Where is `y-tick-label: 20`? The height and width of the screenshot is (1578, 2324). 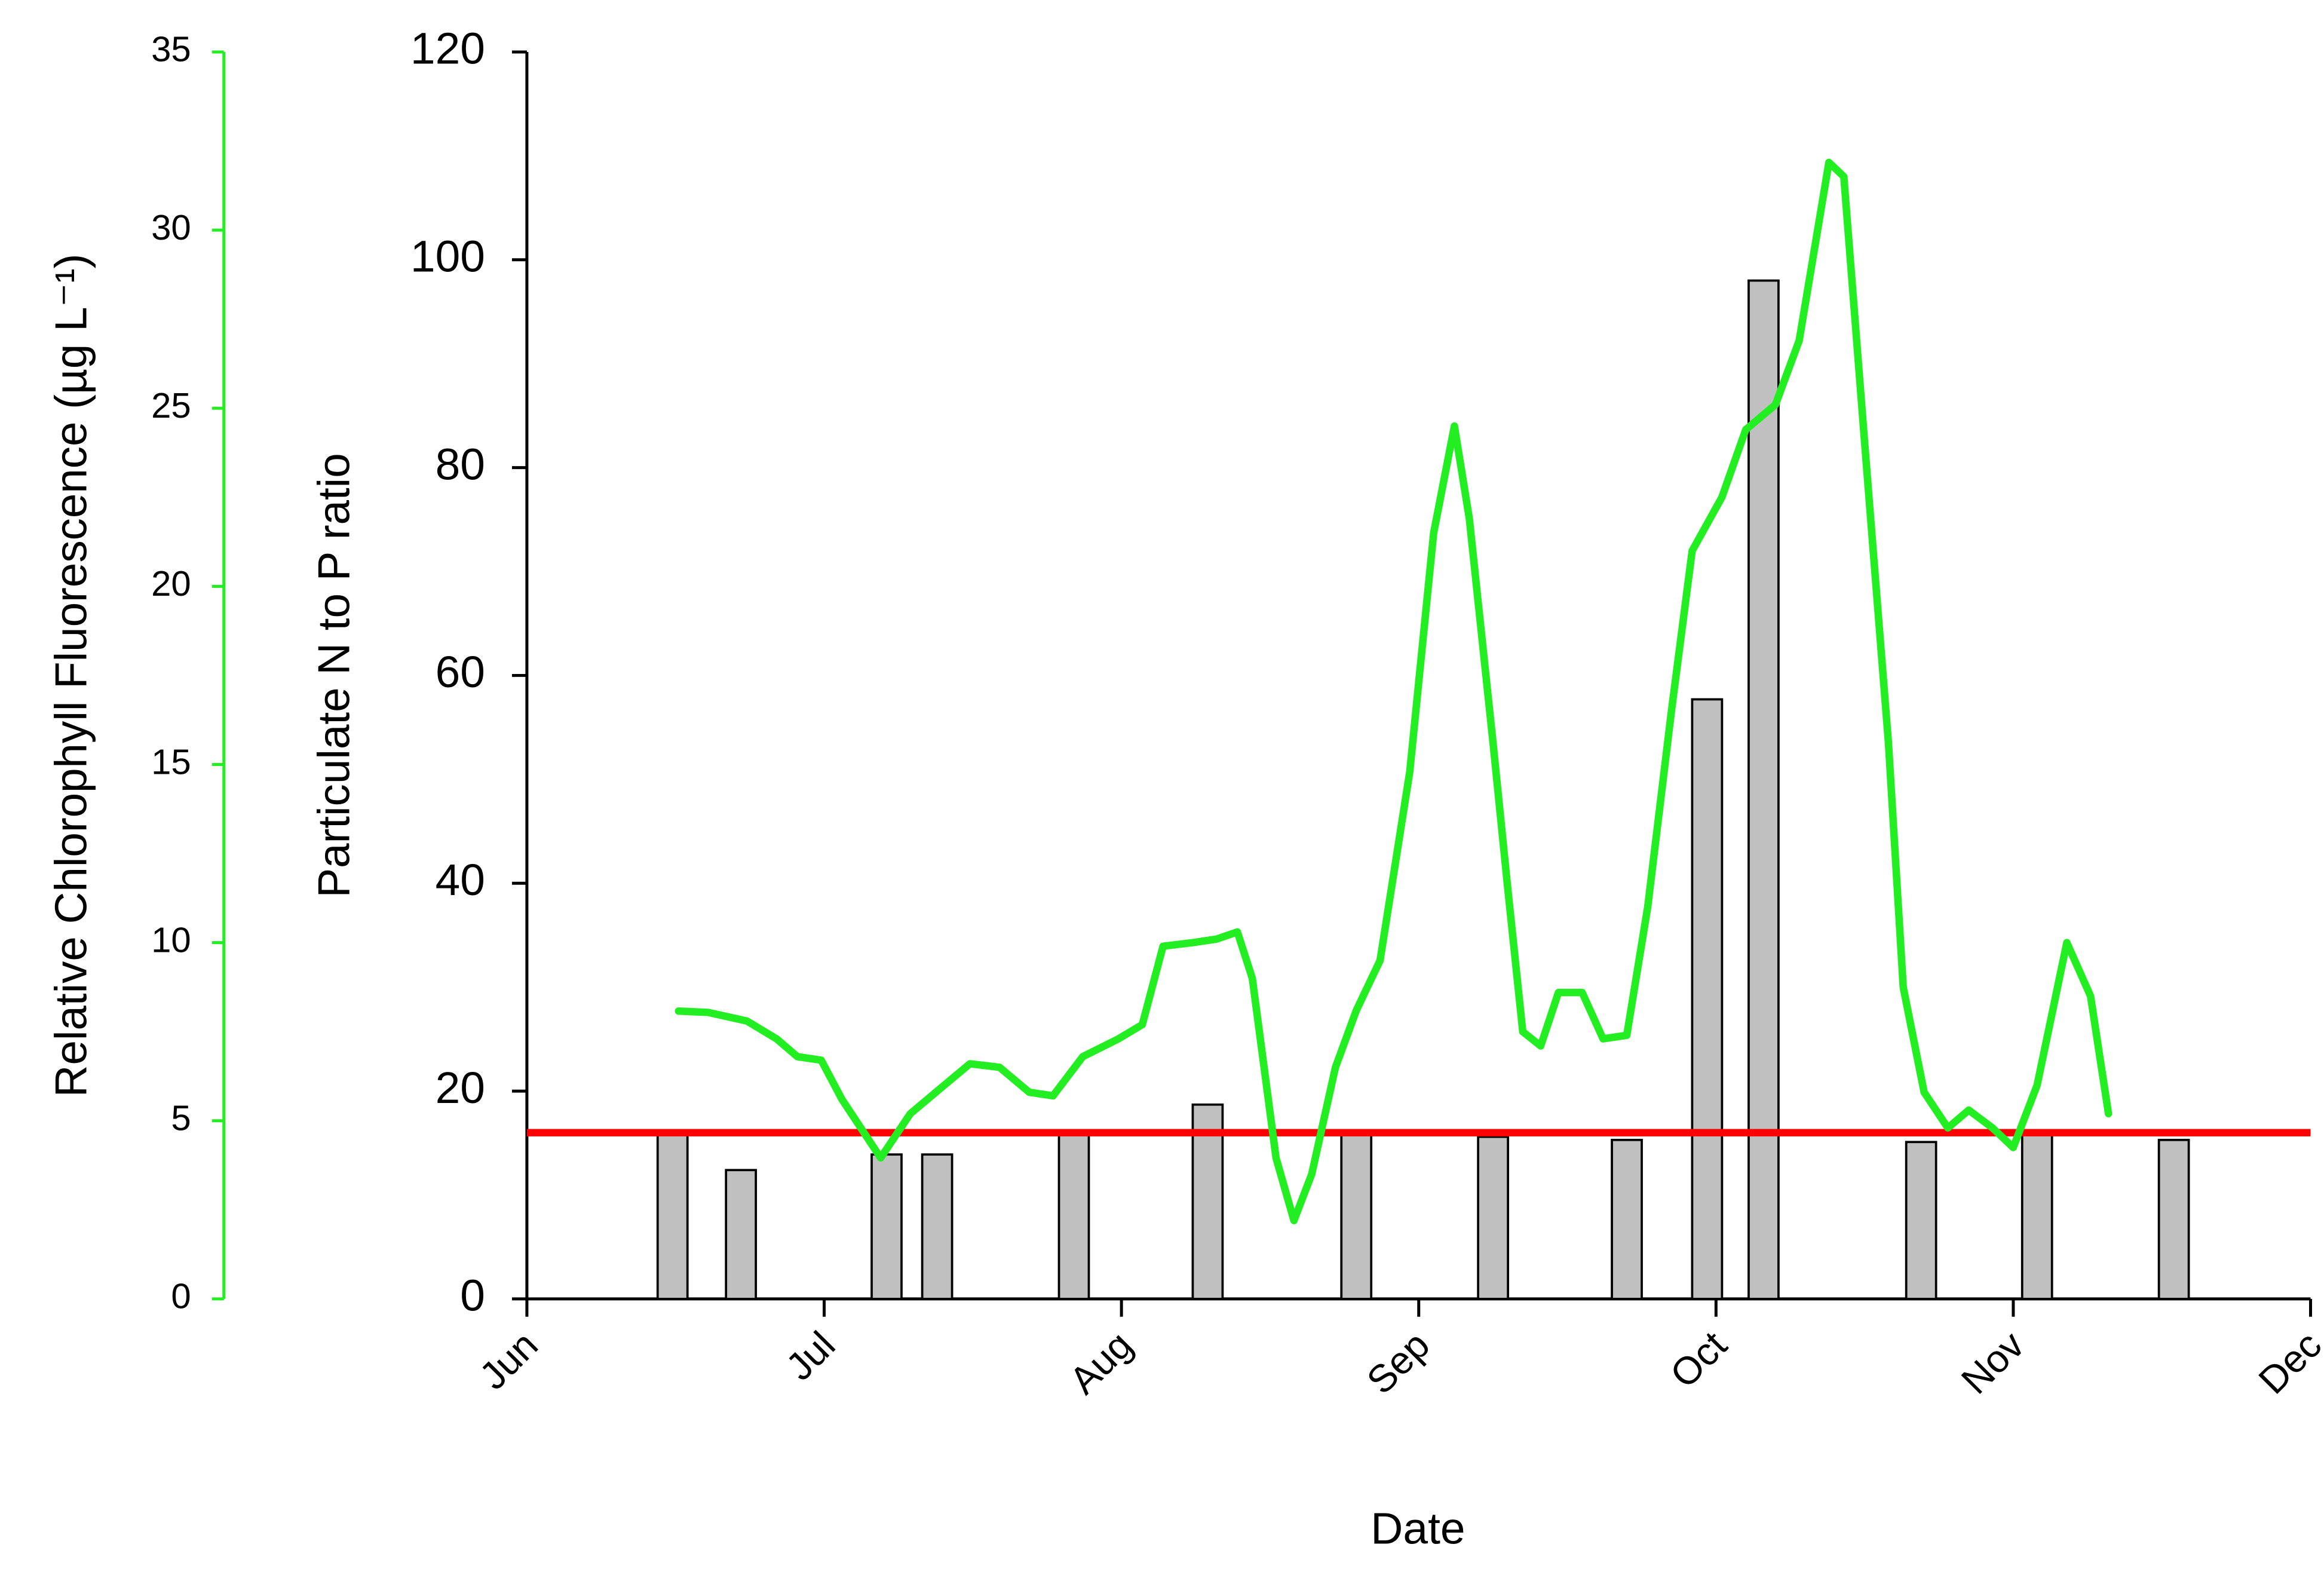 y-tick-label: 20 is located at coordinates (460, 1087).